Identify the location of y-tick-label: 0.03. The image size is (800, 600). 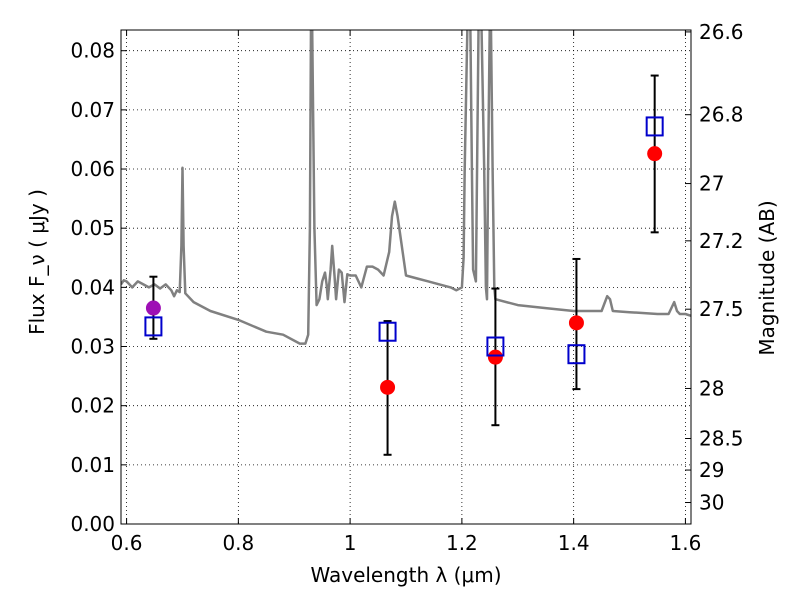
(92, 347).